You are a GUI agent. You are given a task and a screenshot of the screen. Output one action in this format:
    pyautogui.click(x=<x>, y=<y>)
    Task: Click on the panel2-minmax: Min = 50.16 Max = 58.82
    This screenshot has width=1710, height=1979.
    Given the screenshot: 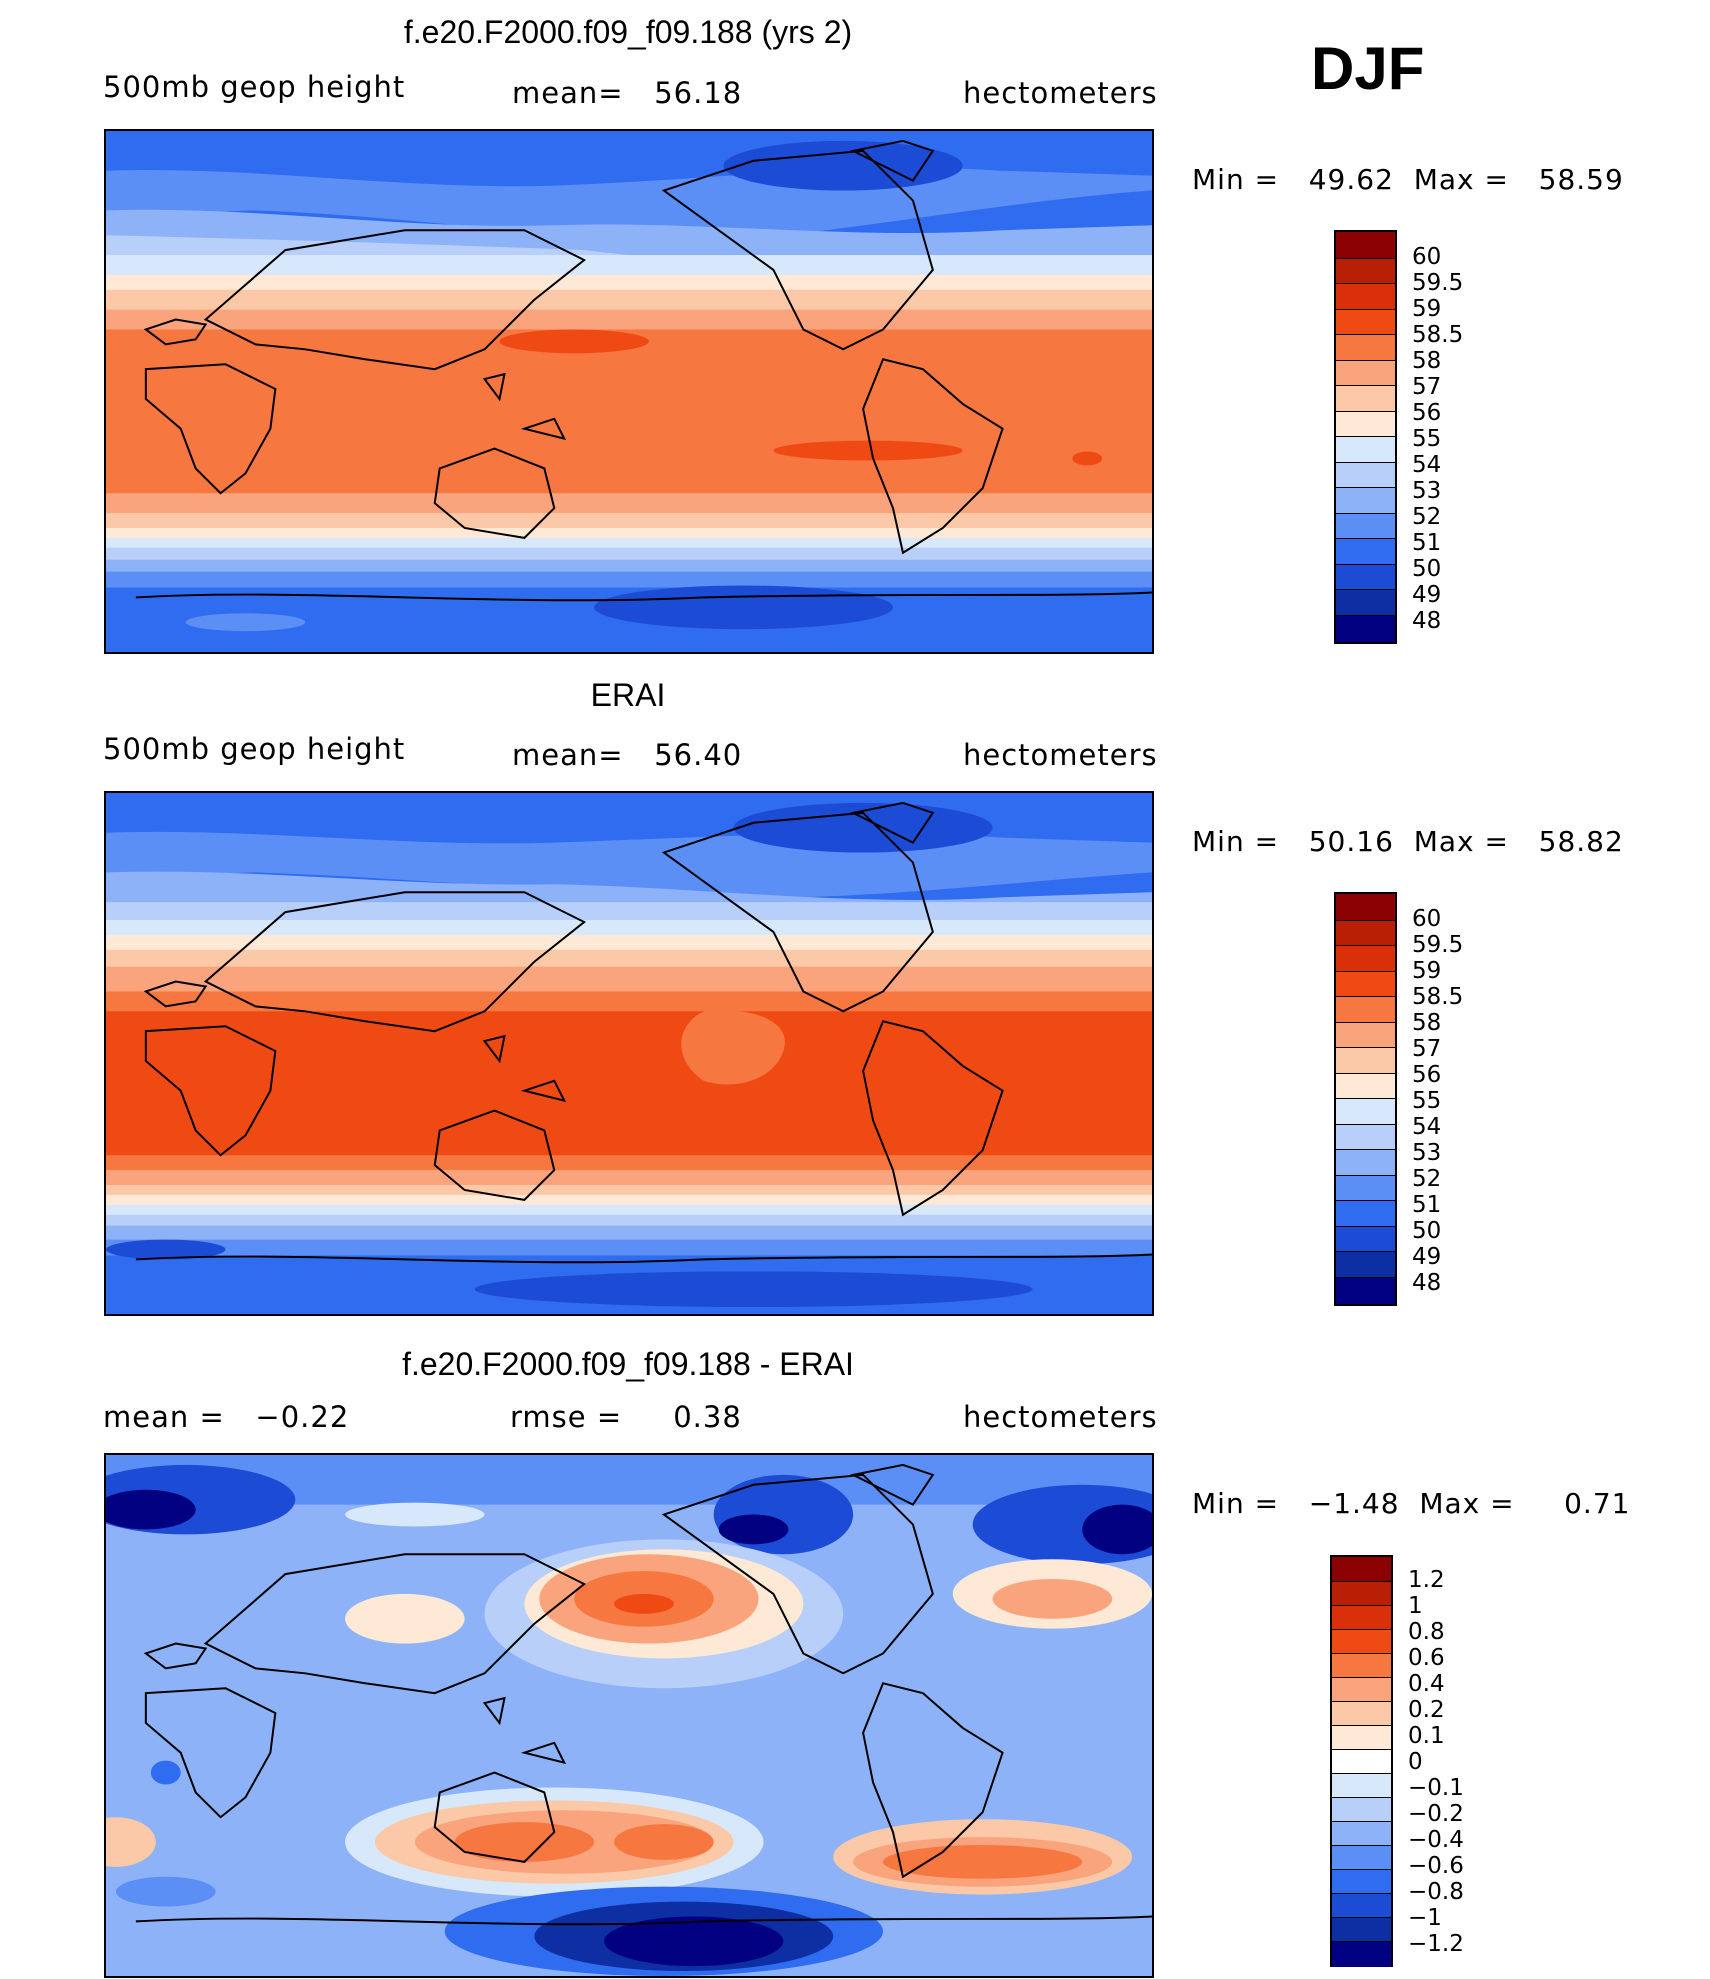 What is the action you would take?
    pyautogui.click(x=1408, y=841)
    